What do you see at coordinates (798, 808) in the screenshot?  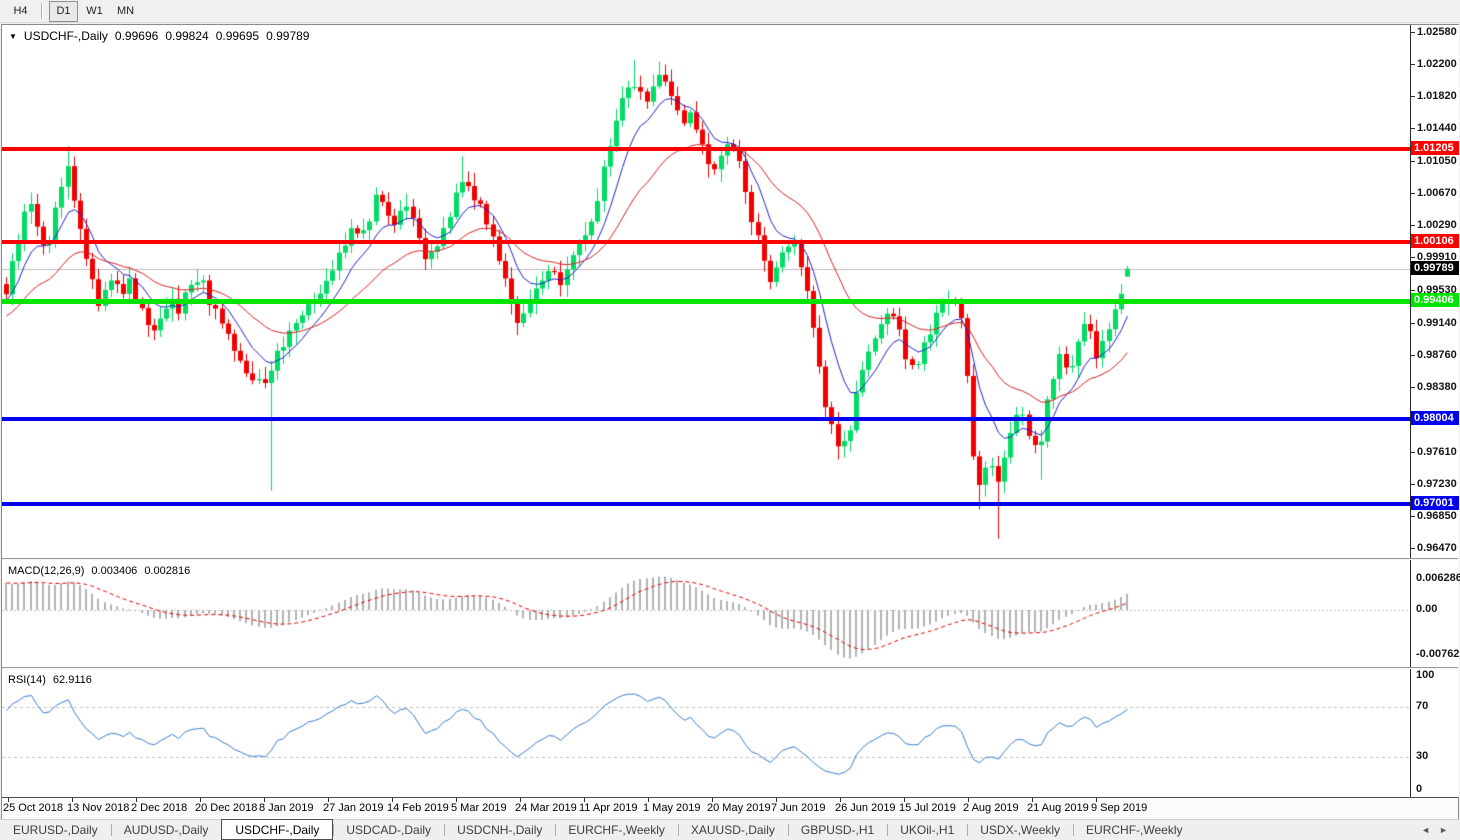 I see `date-label-12: 7 Jun 2019` at bounding box center [798, 808].